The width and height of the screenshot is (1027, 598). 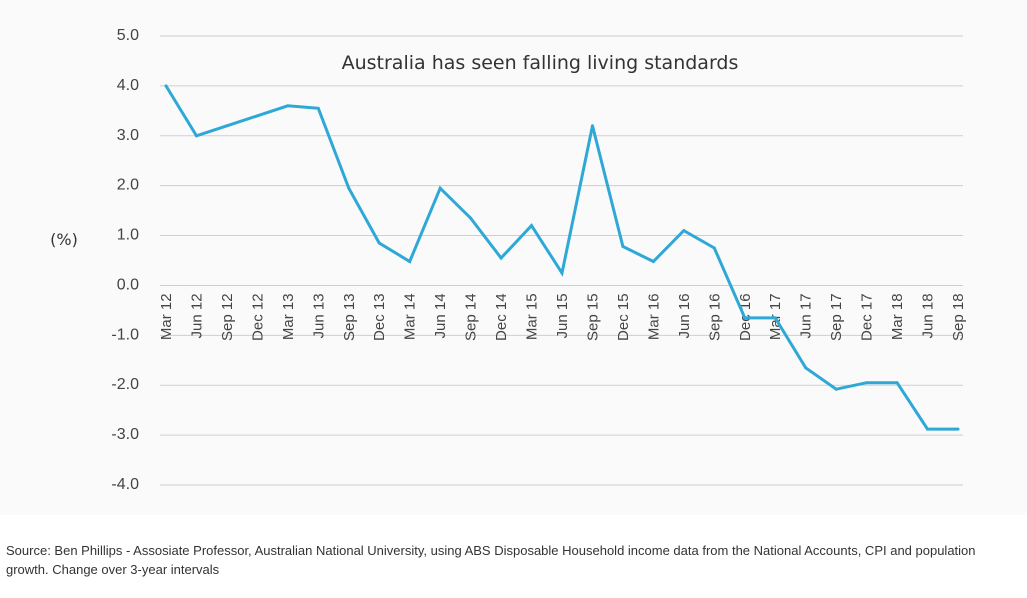 What do you see at coordinates (806, 315) in the screenshot?
I see `x-tick-label: Jun 17` at bounding box center [806, 315].